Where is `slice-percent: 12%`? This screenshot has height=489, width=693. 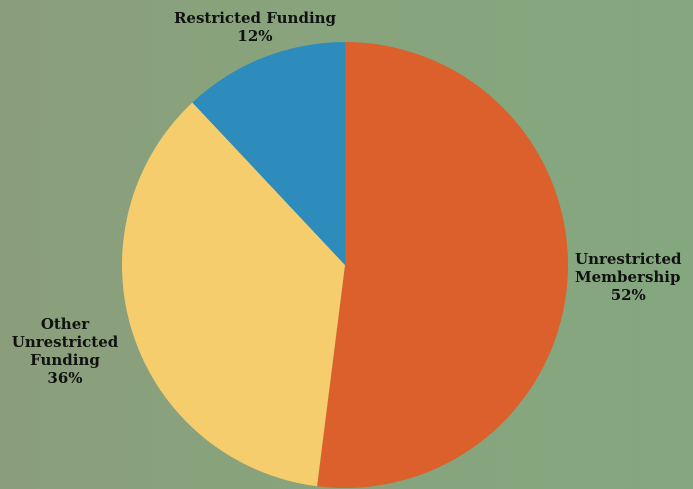 slice-percent: 12% is located at coordinates (255, 36).